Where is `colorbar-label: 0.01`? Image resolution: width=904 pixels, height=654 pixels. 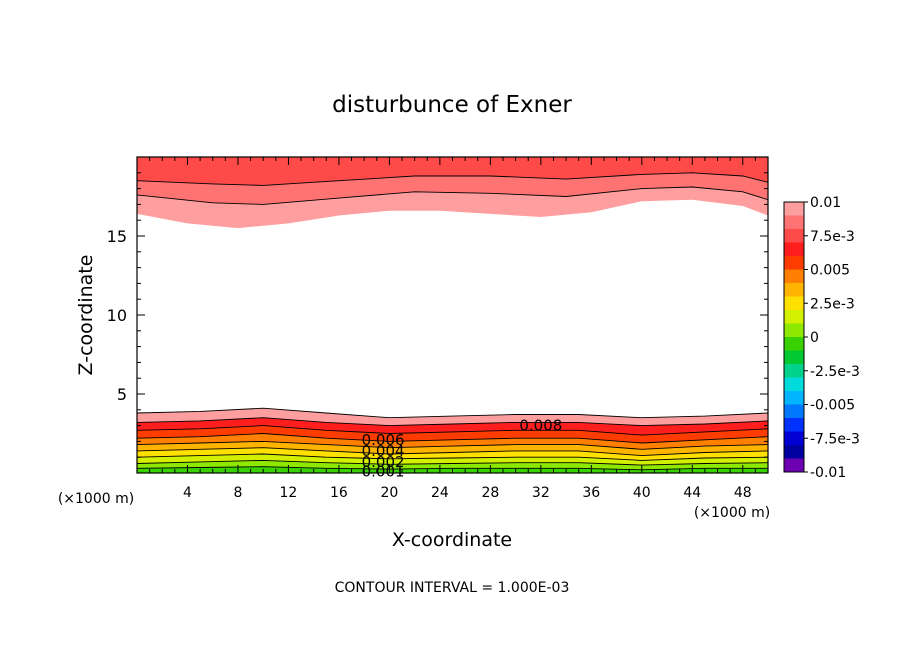
colorbar-label: 0.01 is located at coordinates (825, 203).